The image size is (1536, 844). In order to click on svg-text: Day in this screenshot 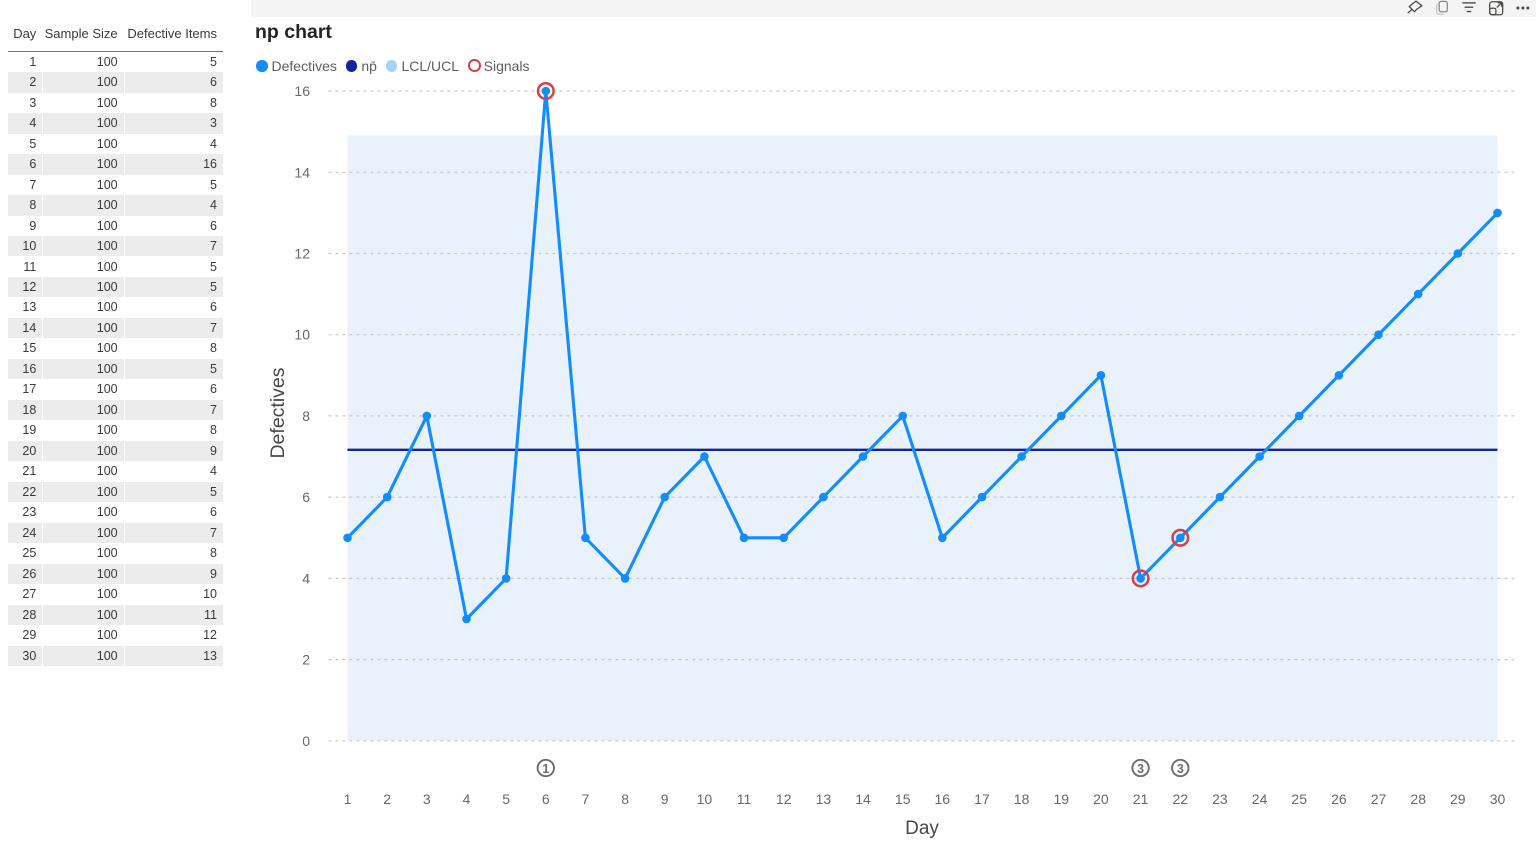, I will do `click(922, 828)`.